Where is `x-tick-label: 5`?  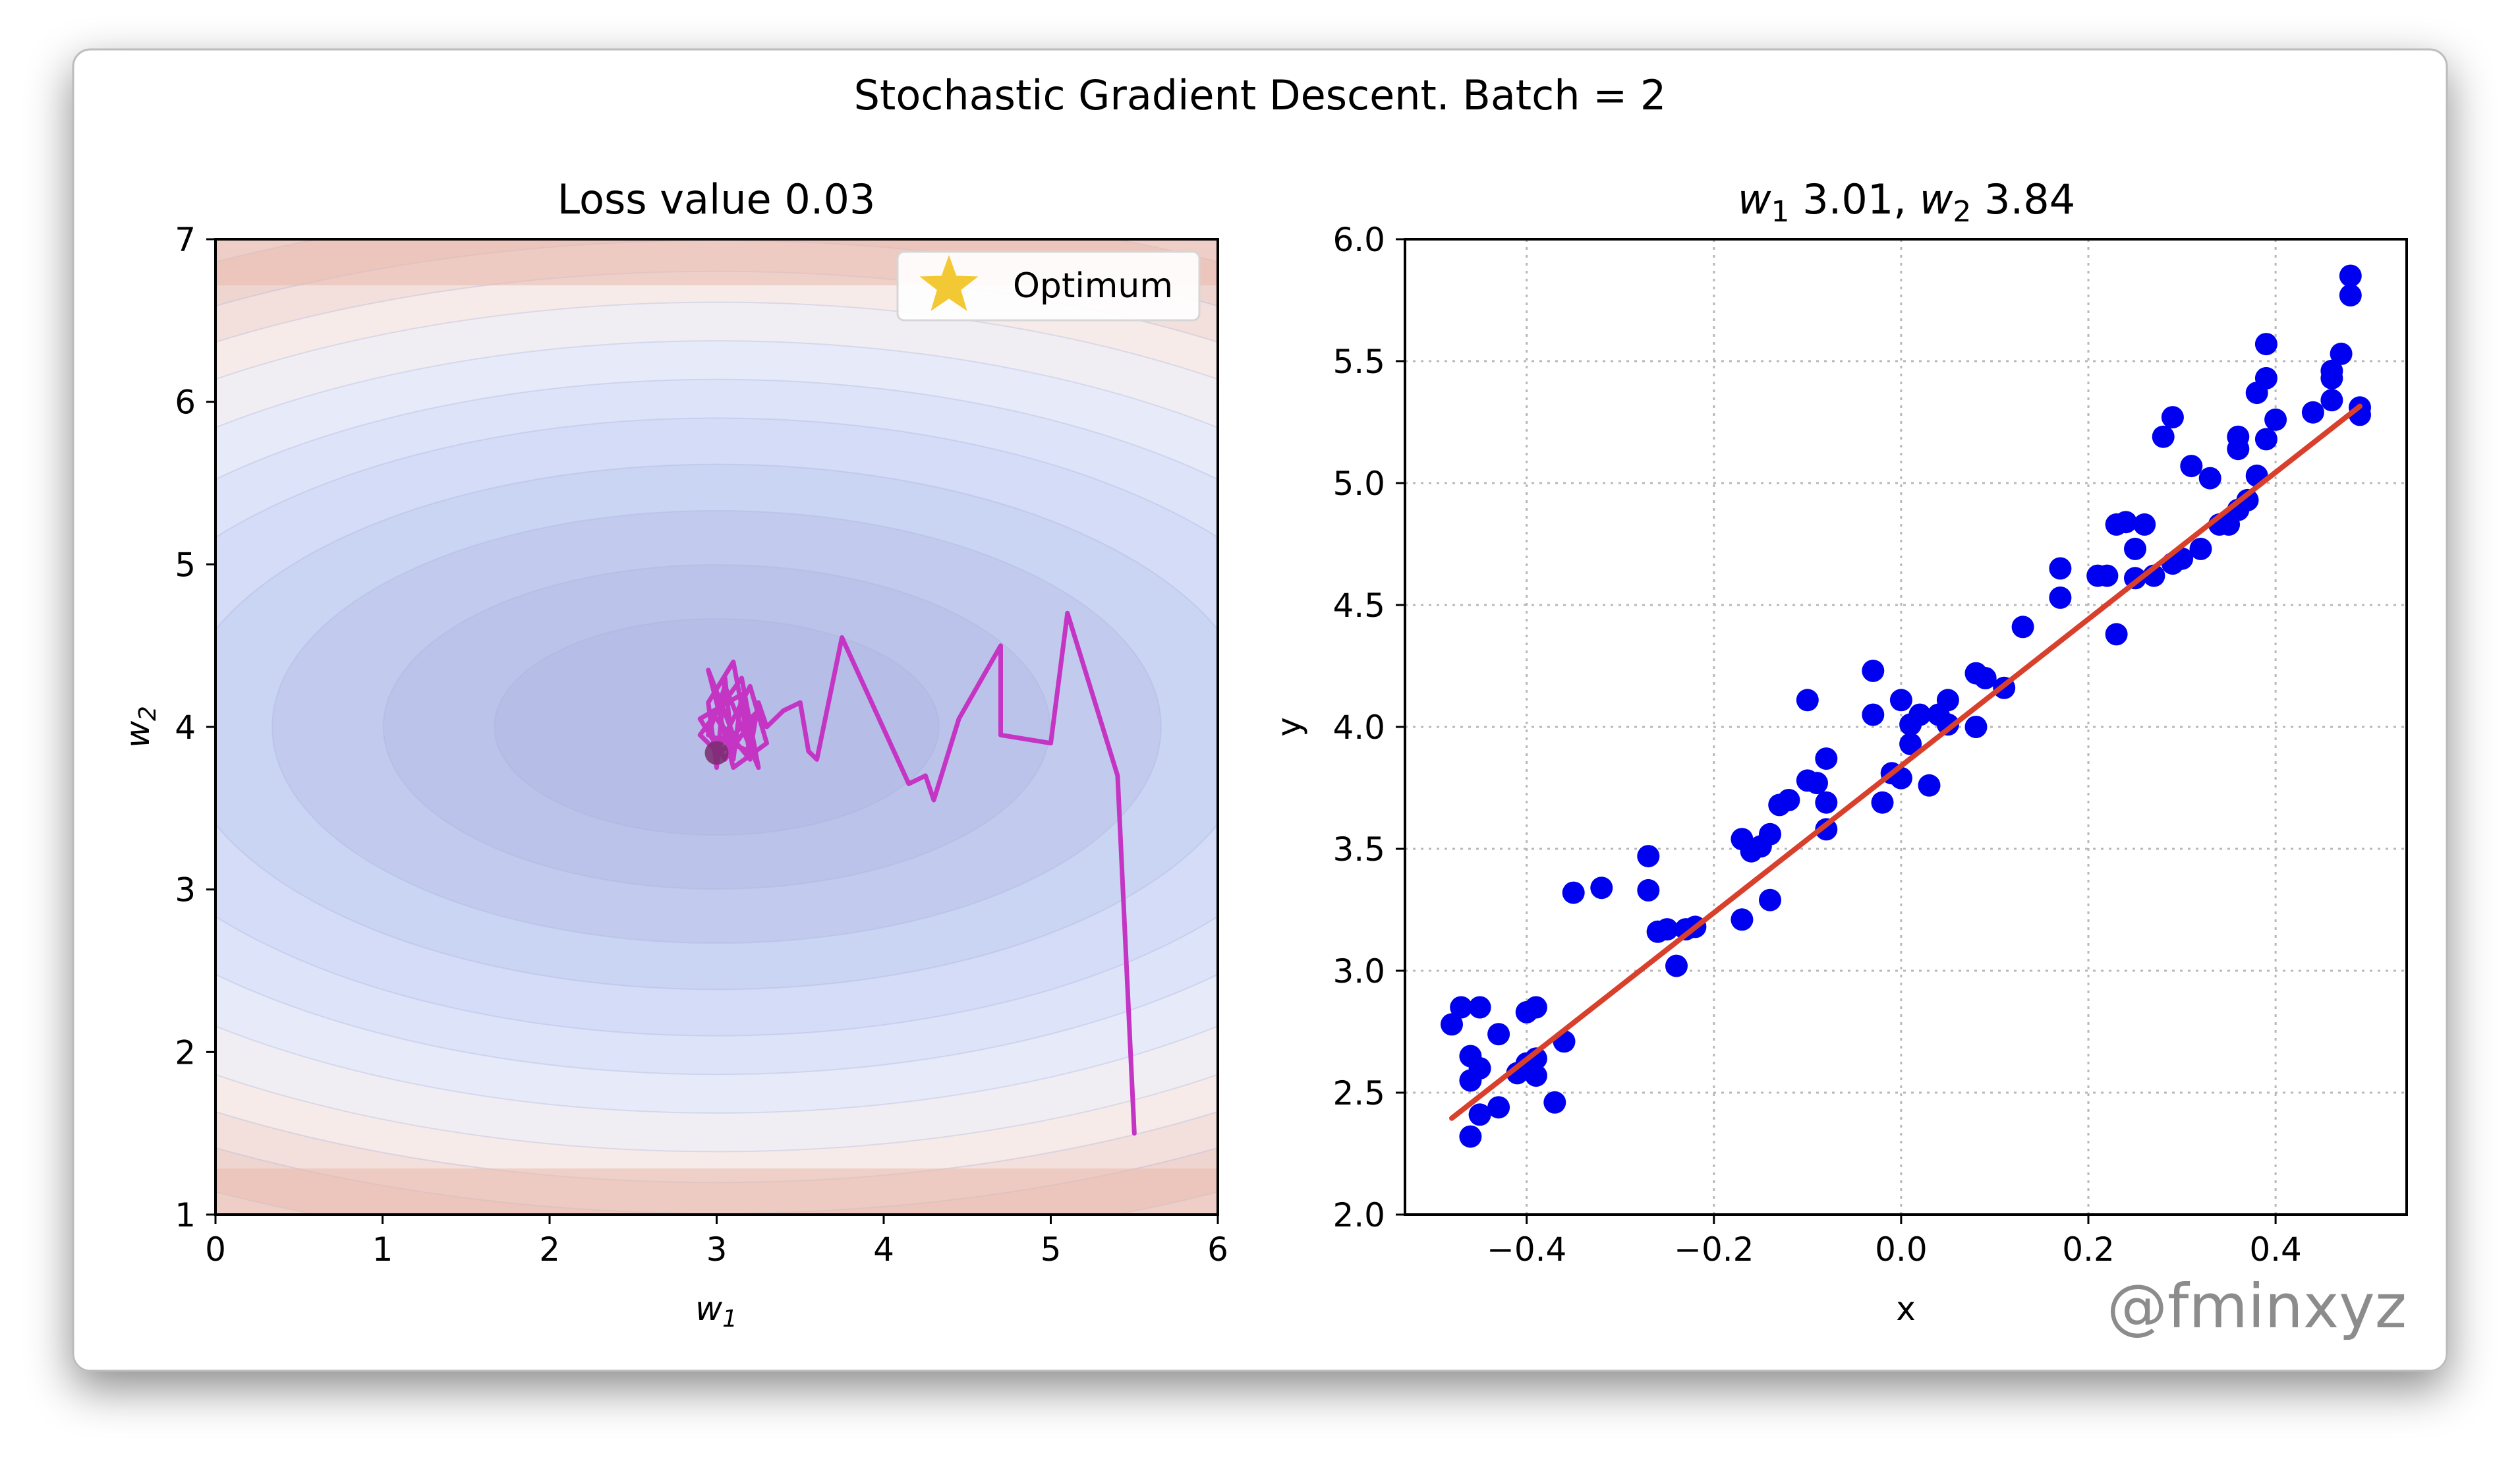 x-tick-label: 5 is located at coordinates (1051, 1249).